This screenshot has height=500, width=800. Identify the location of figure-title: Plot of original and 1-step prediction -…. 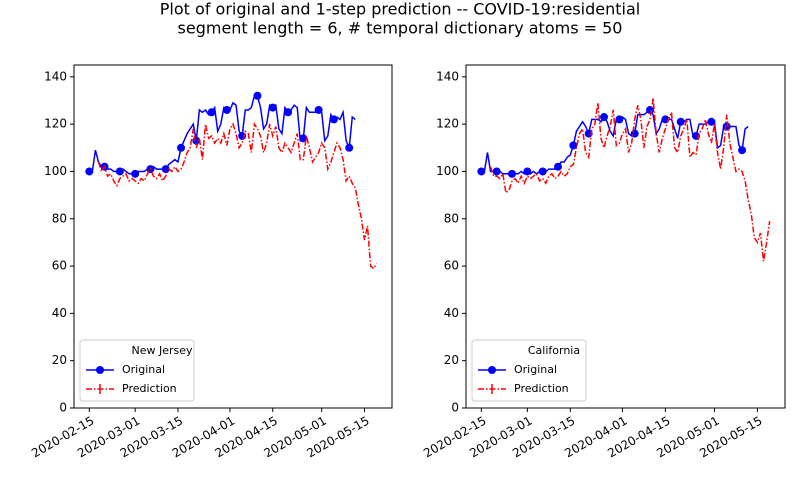
(400, 9).